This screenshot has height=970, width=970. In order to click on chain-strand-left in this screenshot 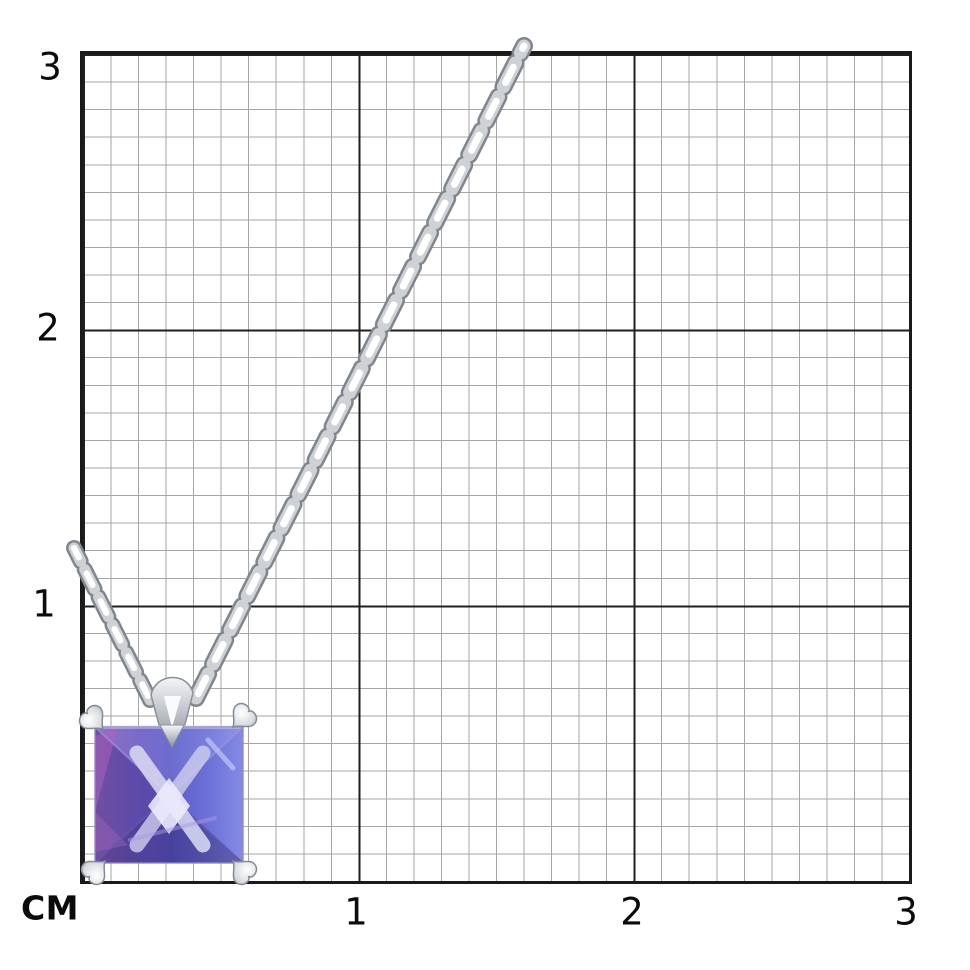, I will do `click(112, 624)`.